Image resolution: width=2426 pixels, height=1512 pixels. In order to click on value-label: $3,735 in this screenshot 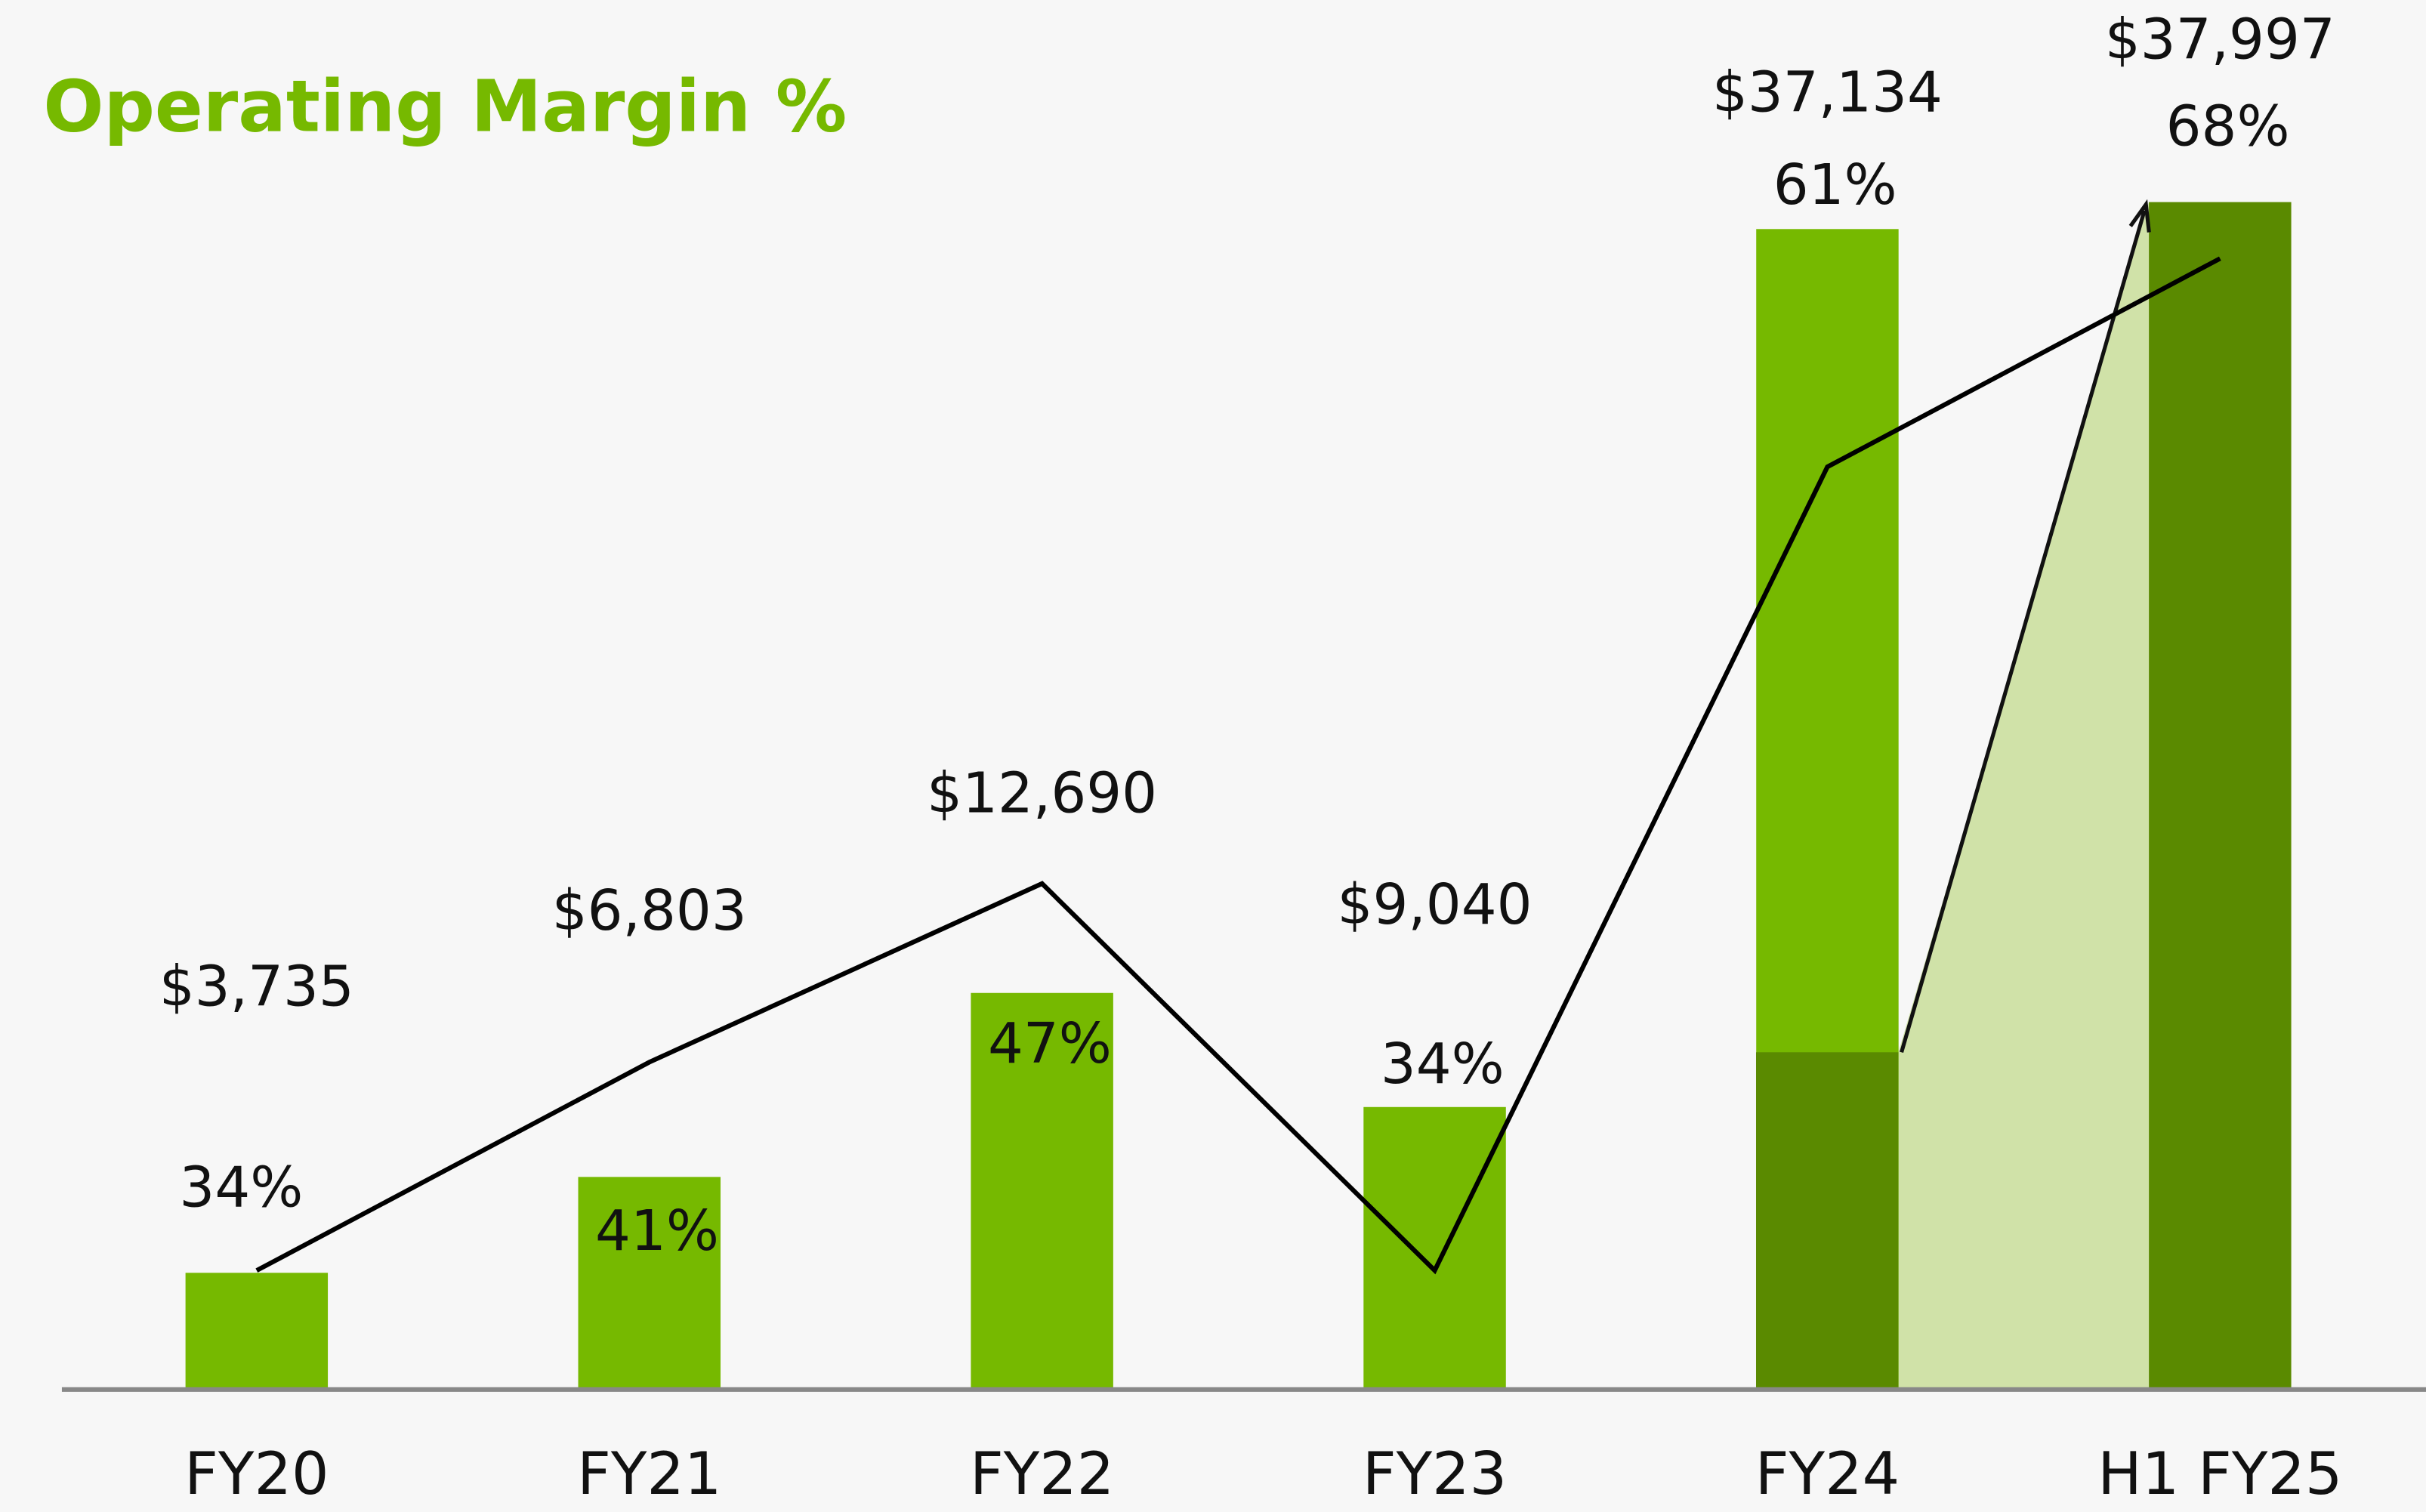, I will do `click(257, 987)`.